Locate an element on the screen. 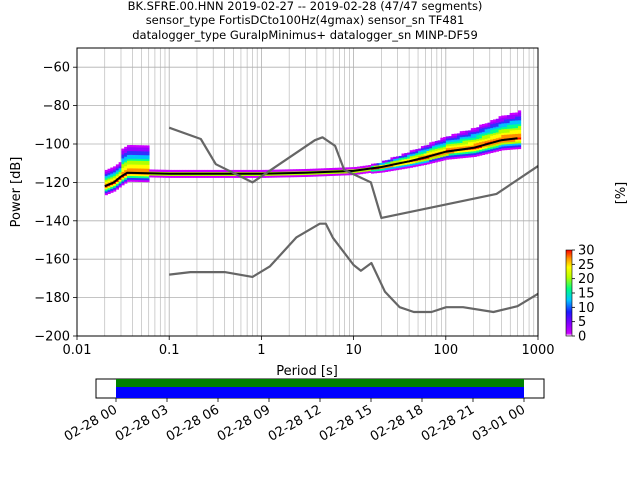 This screenshot has width=640, height=480. psd-mode-path is located at coordinates (311, 162).